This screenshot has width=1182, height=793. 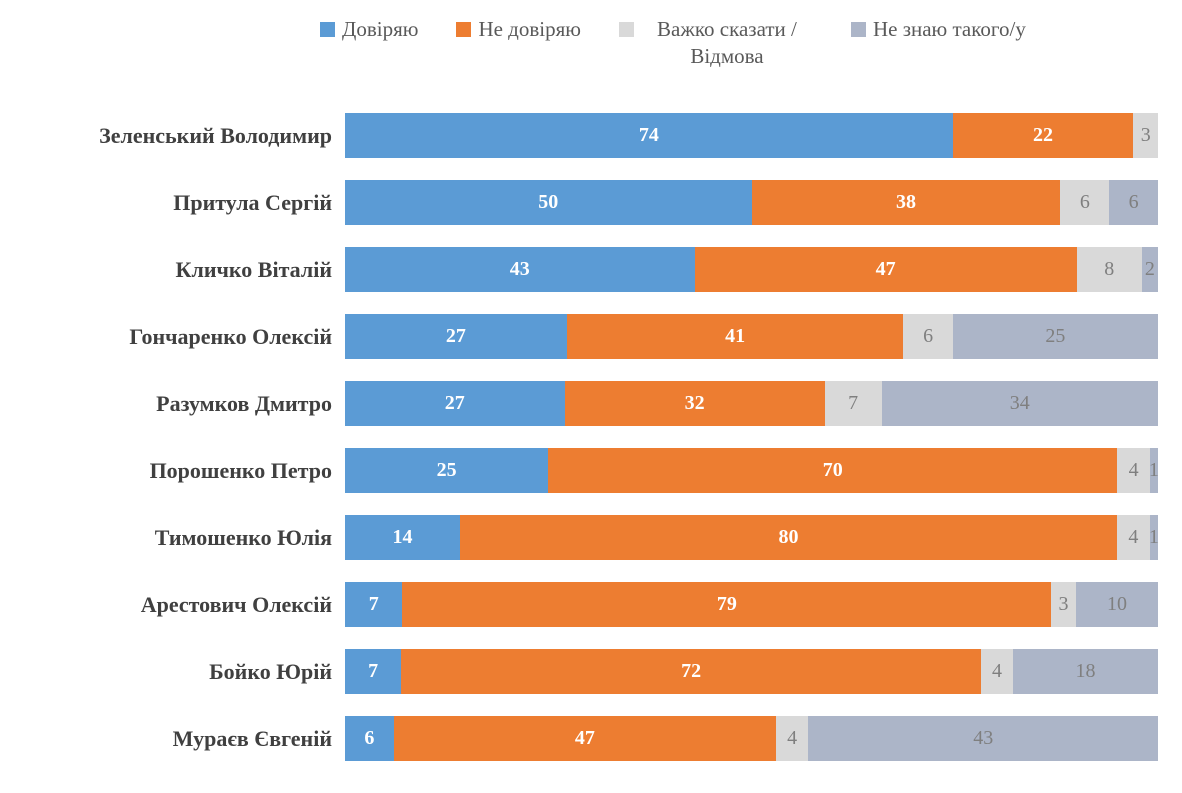 I want to click on chart-row: Притула Сергій 50 38 6 6, so click(x=579, y=202).